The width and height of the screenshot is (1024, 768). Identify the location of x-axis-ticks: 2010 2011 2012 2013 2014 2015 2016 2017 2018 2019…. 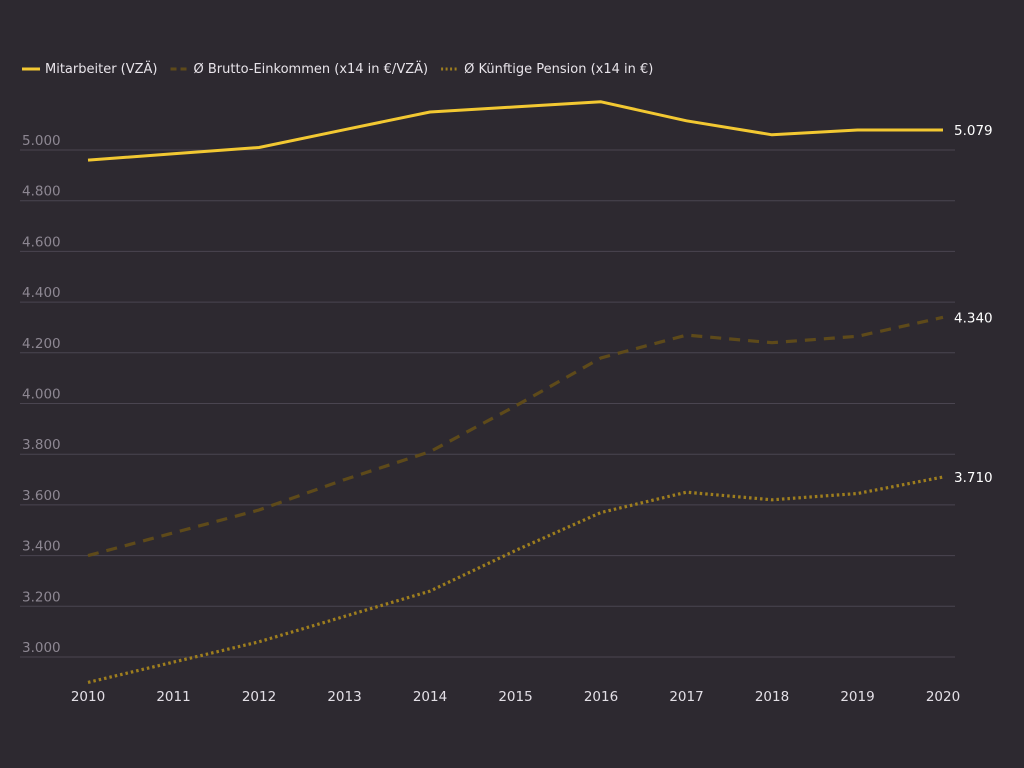
(515, 697).